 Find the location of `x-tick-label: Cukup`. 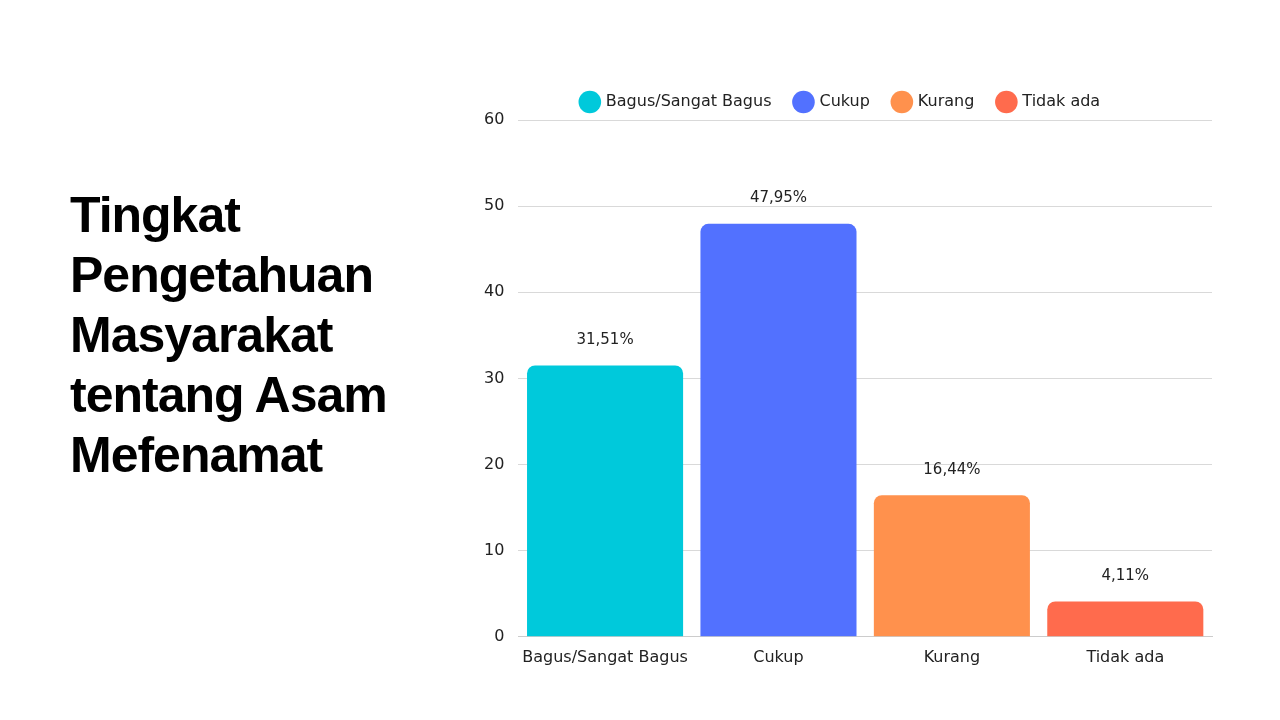

x-tick-label: Cukup is located at coordinates (778, 656).